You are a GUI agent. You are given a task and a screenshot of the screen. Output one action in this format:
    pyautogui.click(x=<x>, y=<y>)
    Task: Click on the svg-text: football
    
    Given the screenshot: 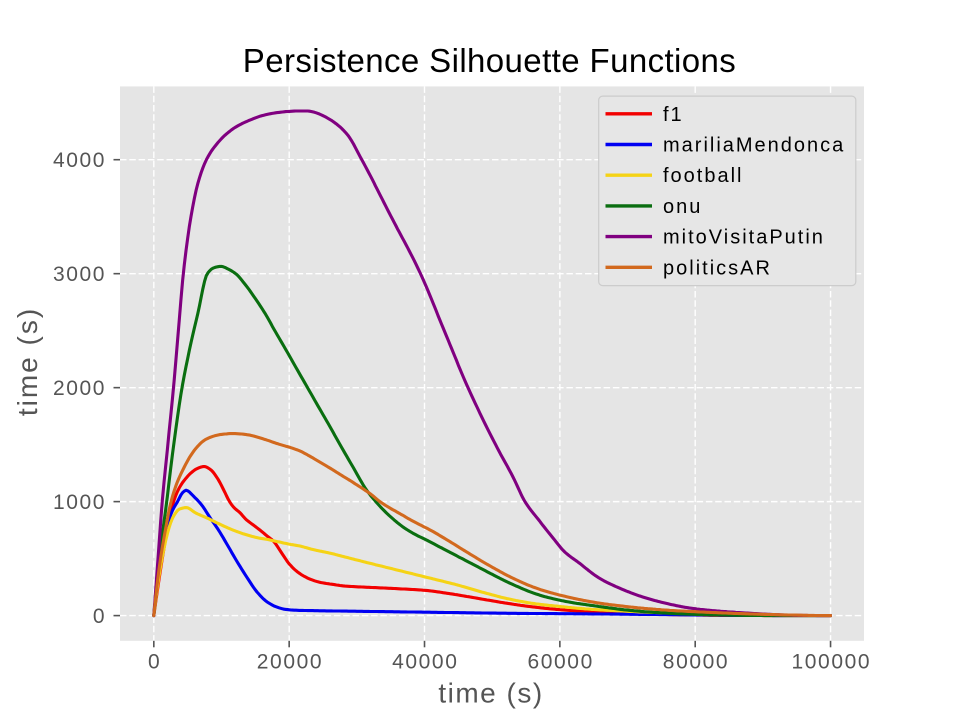 What is the action you would take?
    pyautogui.click(x=703, y=176)
    